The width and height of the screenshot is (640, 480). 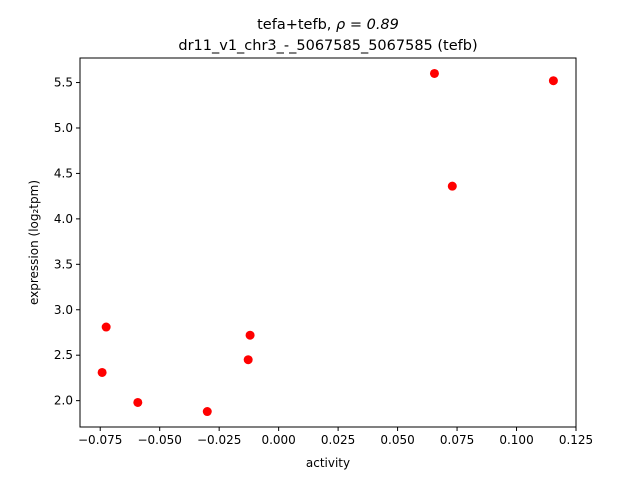 I want to click on y-axis-ticks: 2.0 2.5 3.0 3.5 4.0 4.5 5.0 5.5, so click(x=67, y=242).